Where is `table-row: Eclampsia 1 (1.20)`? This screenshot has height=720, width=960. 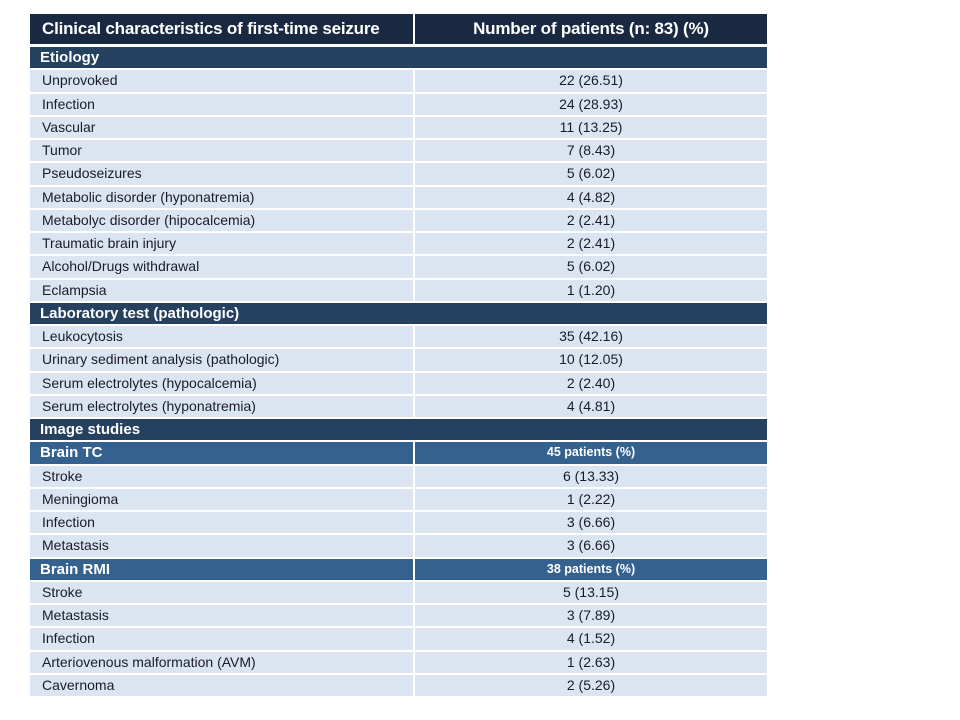
table-row: Eclampsia 1 (1.20) is located at coordinates (398, 291).